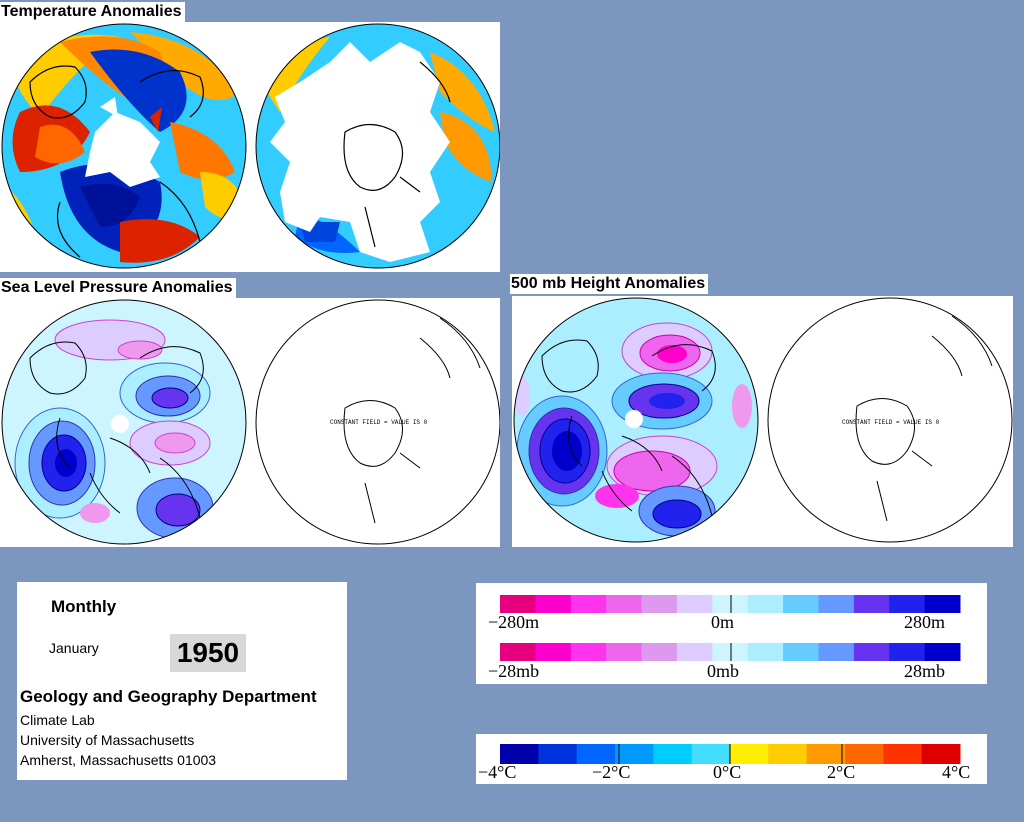 The width and height of the screenshot is (1024, 822). I want to click on temperature-map-panel, so click(250, 147).